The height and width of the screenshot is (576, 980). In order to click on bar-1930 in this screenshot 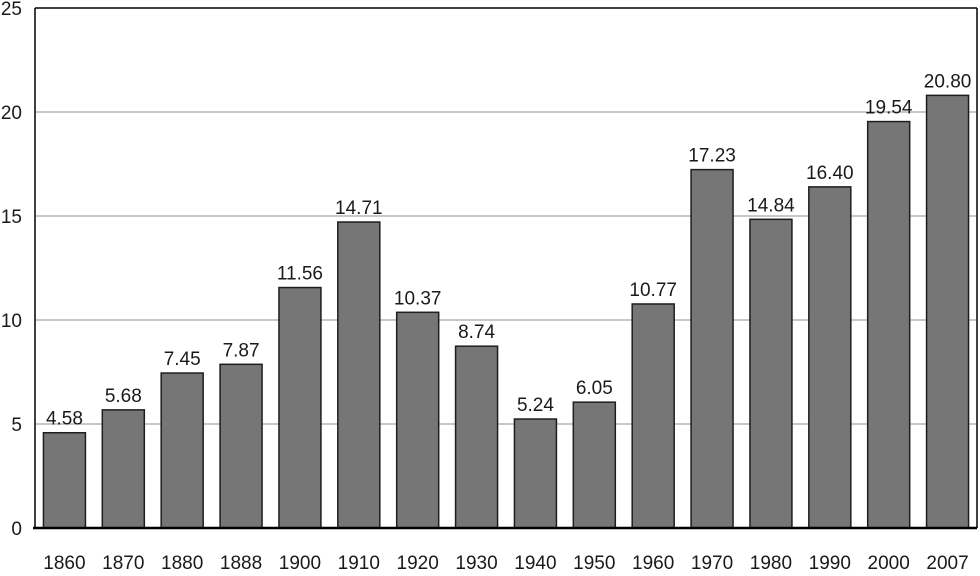, I will do `click(476, 437)`.